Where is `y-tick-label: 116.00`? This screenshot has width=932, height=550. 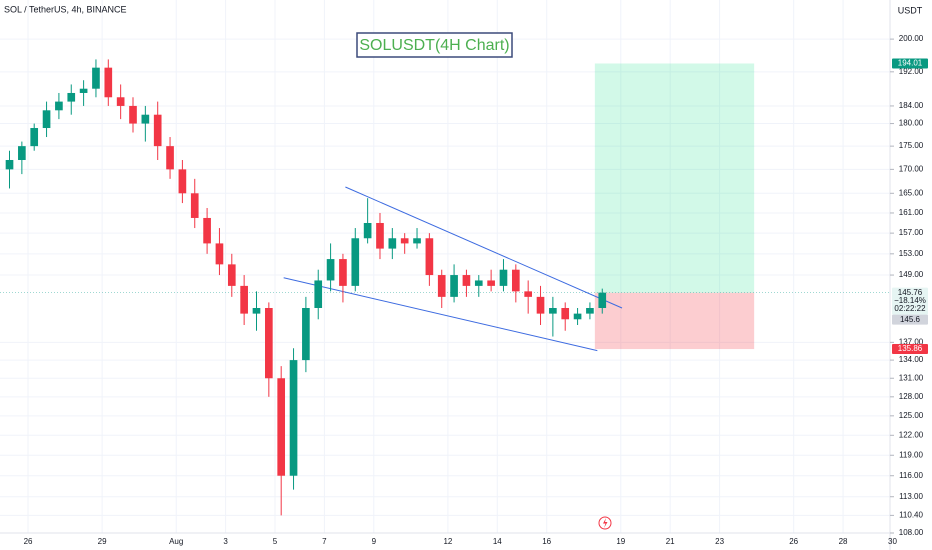
y-tick-label: 116.00 is located at coordinates (911, 475).